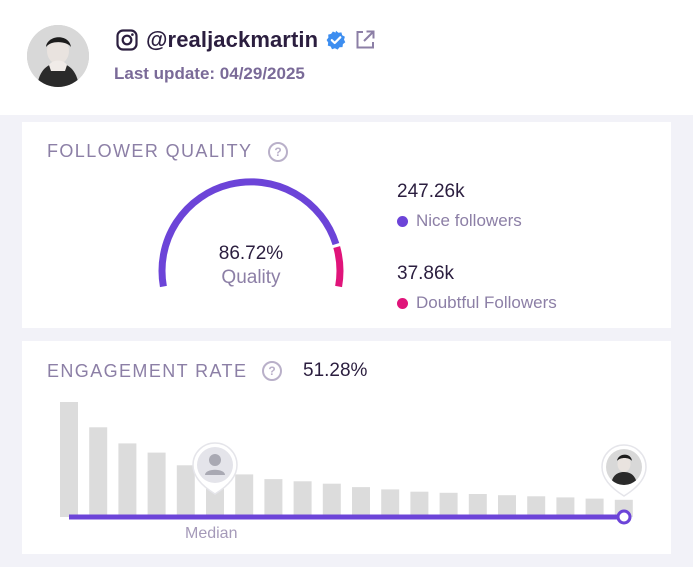 The height and width of the screenshot is (567, 693). I want to click on external-link-icon, so click(365, 40).